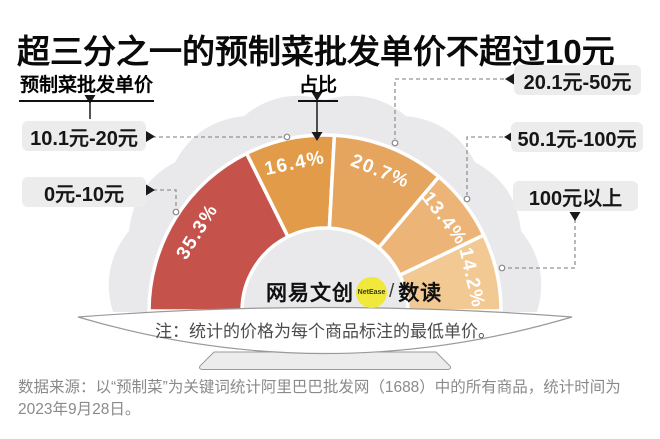 The height and width of the screenshot is (439, 660). I want to click on value-header: 占比, so click(318, 86).